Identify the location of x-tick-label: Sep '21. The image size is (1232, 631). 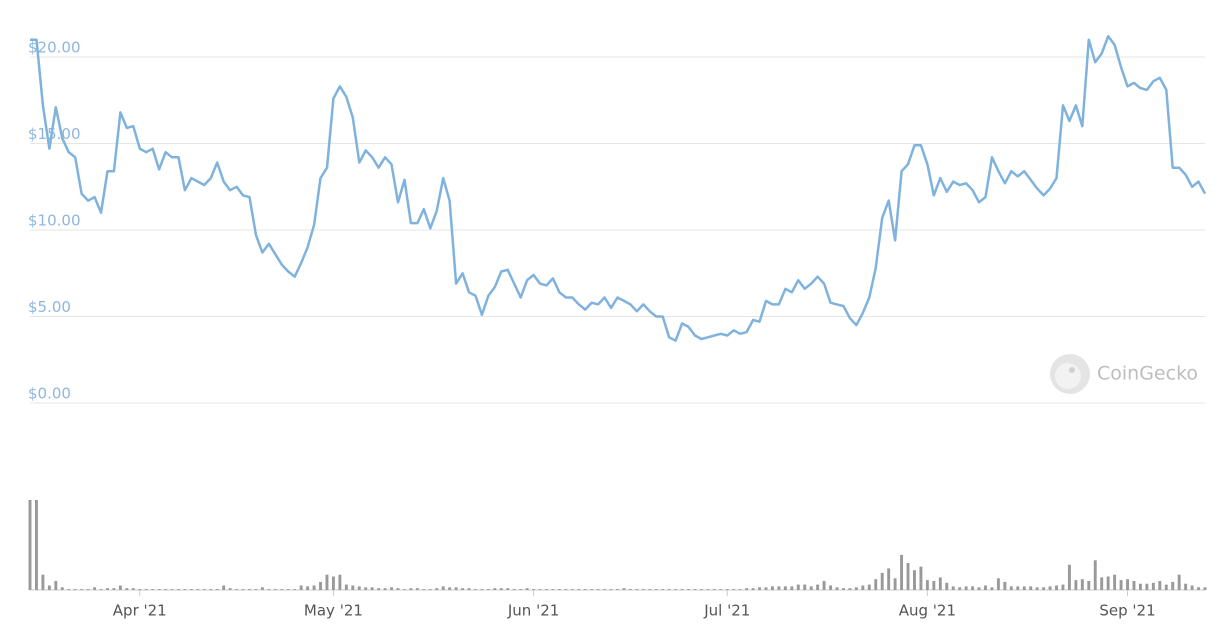
(1127, 611).